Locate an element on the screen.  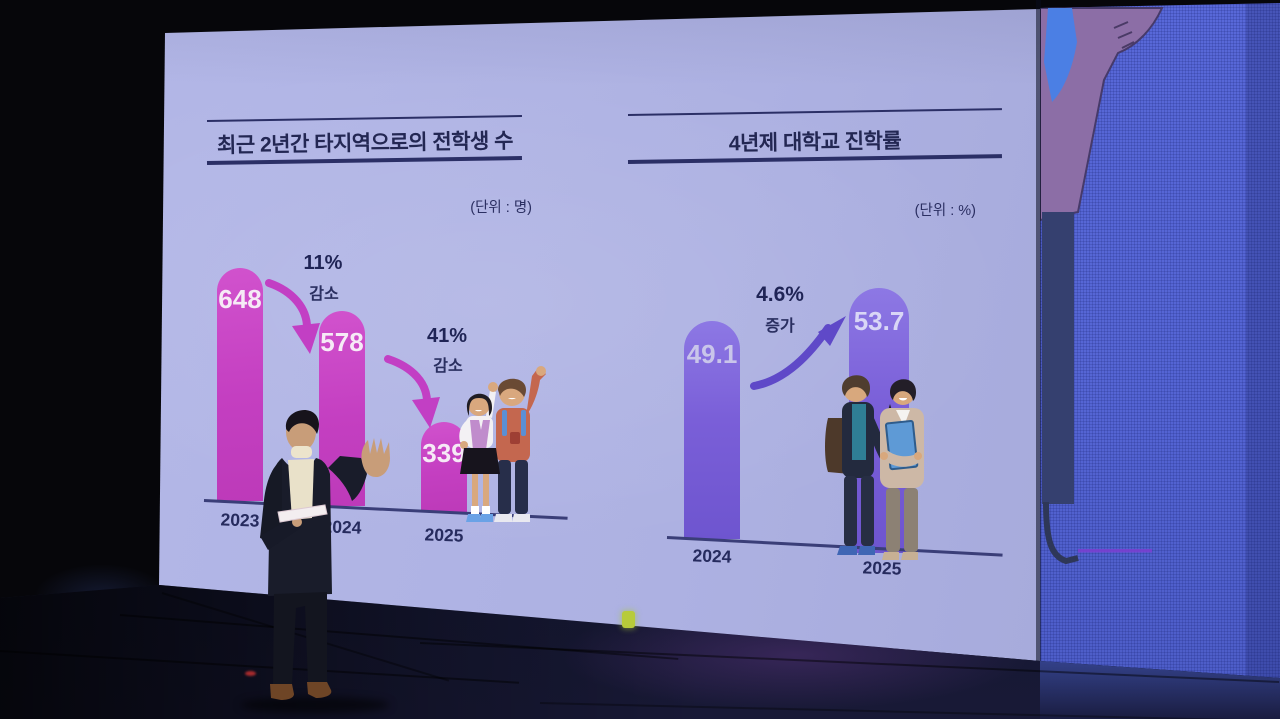
bar-2024-rate-value: 49.1 is located at coordinates (712, 354).